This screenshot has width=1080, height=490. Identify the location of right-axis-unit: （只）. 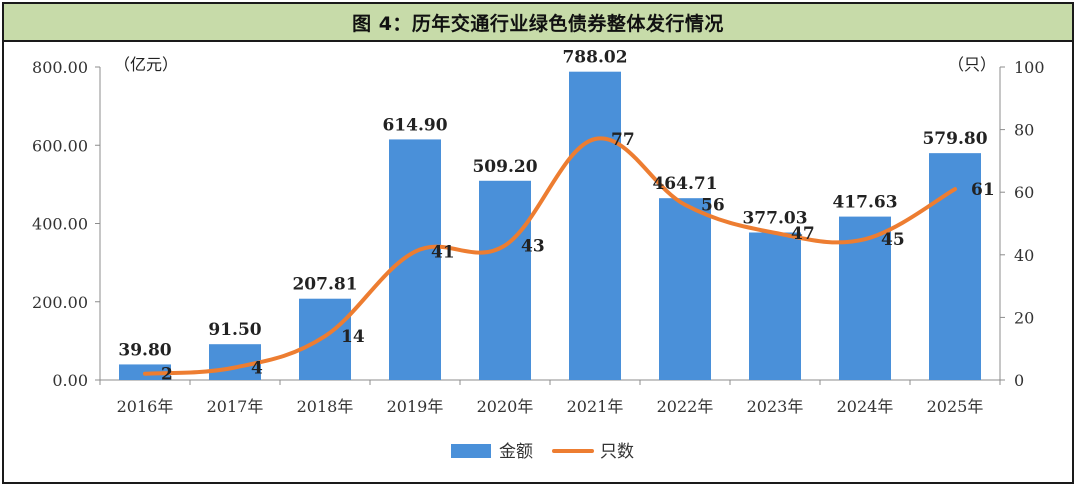
(972, 64).